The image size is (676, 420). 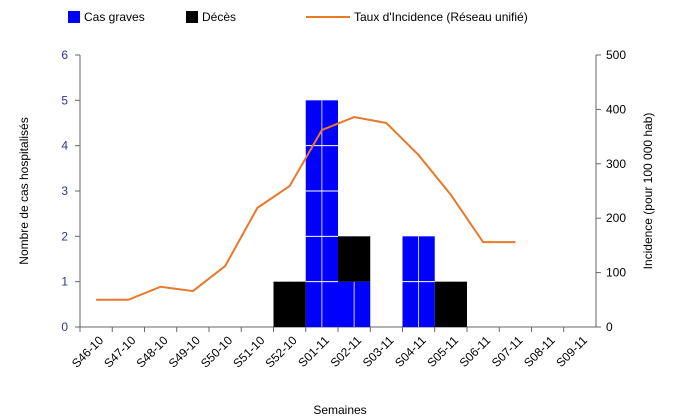 What do you see at coordinates (280, 351) in the screenshot?
I see `x-tick-label: S52-10` at bounding box center [280, 351].